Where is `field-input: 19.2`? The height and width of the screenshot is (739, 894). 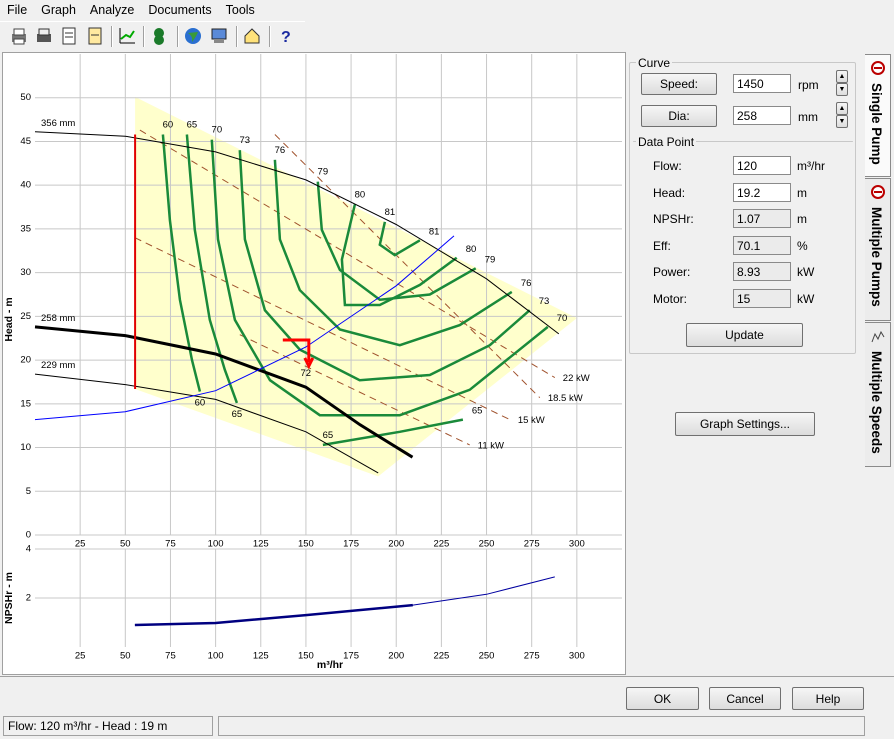 field-input: 19.2 is located at coordinates (762, 192).